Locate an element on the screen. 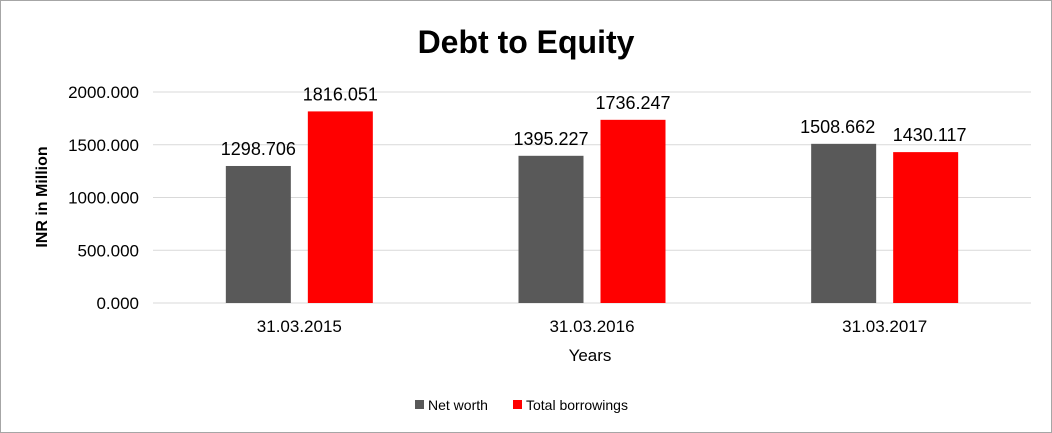  data-label: 1508.662 is located at coordinates (837, 127).